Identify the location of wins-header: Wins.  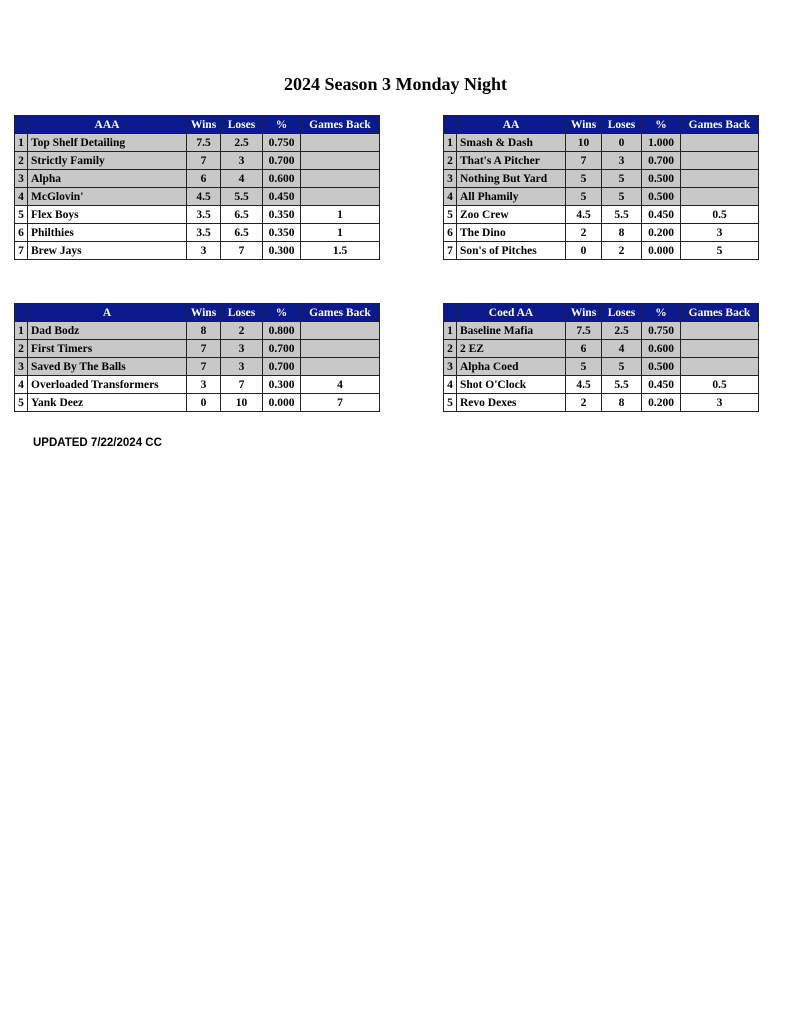
(203, 124).